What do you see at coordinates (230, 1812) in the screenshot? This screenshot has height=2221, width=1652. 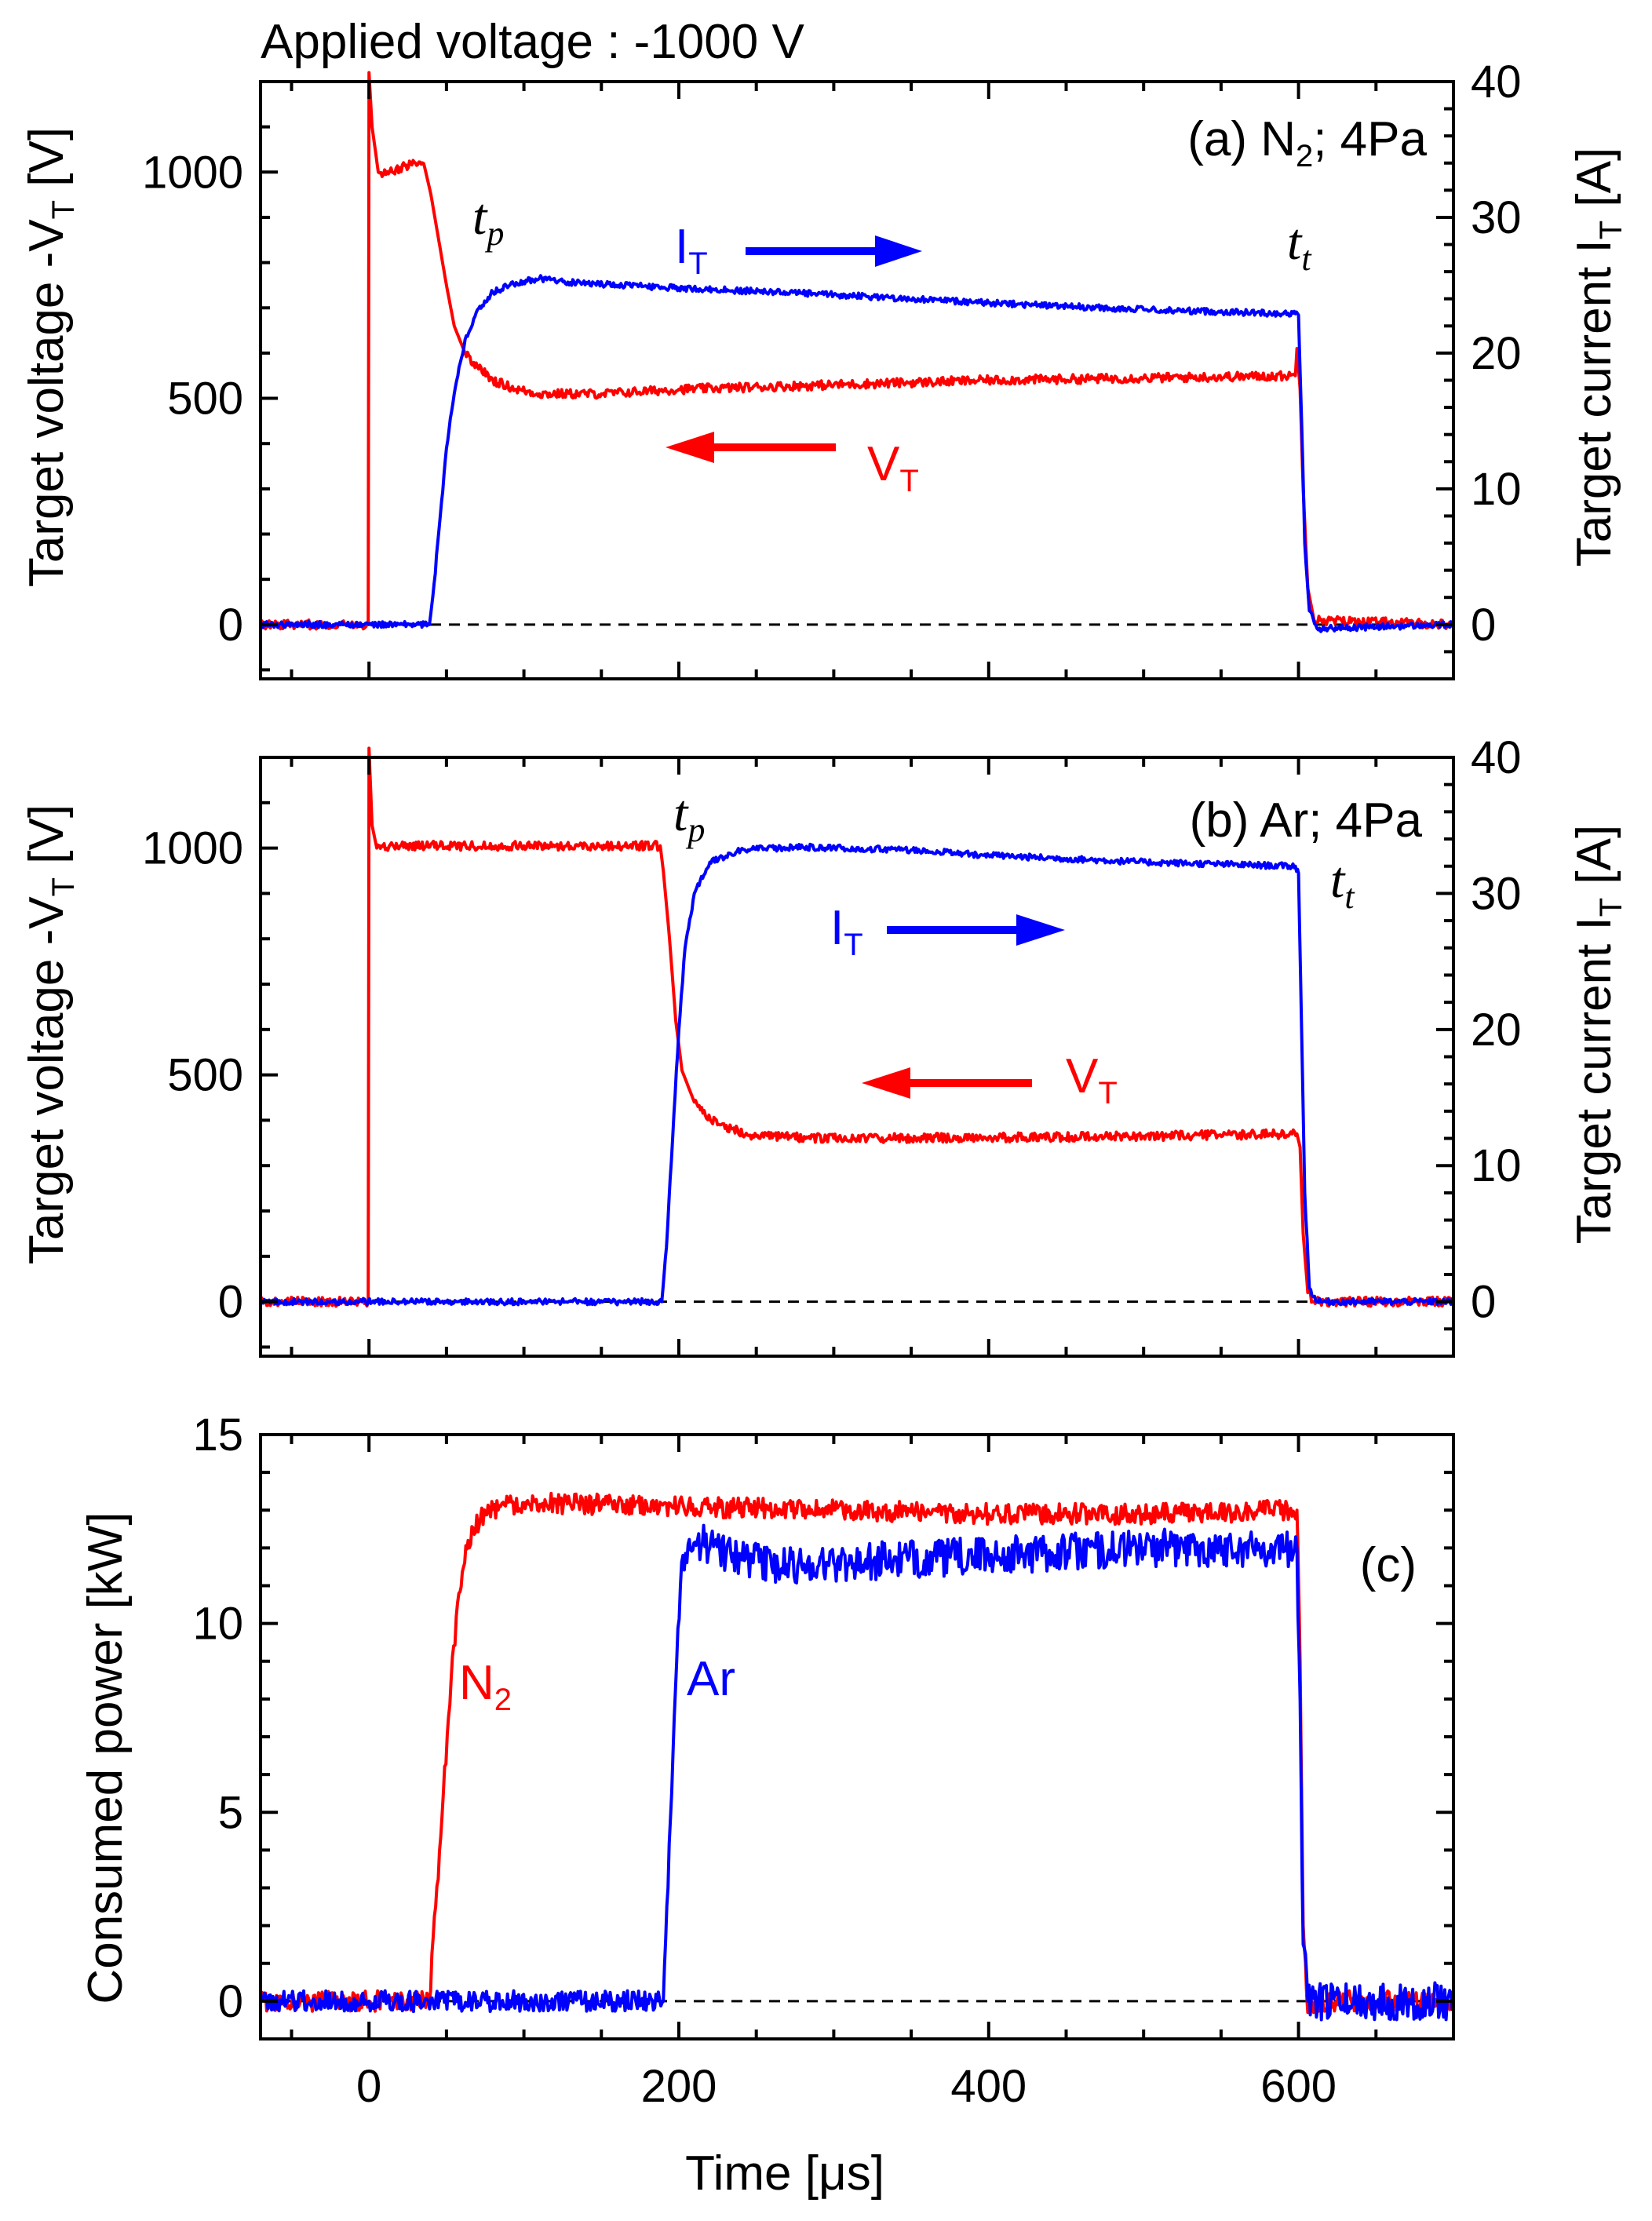 I see `panel-c-y-left-tick-label: 5` at bounding box center [230, 1812].